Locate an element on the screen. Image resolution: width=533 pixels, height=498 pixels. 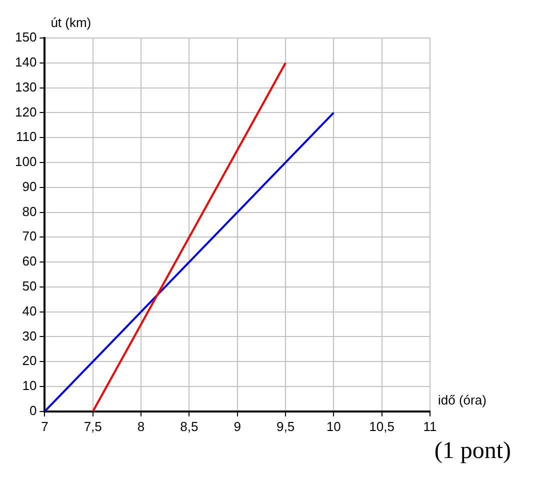
x-tick-label: 7,5 is located at coordinates (93, 426).